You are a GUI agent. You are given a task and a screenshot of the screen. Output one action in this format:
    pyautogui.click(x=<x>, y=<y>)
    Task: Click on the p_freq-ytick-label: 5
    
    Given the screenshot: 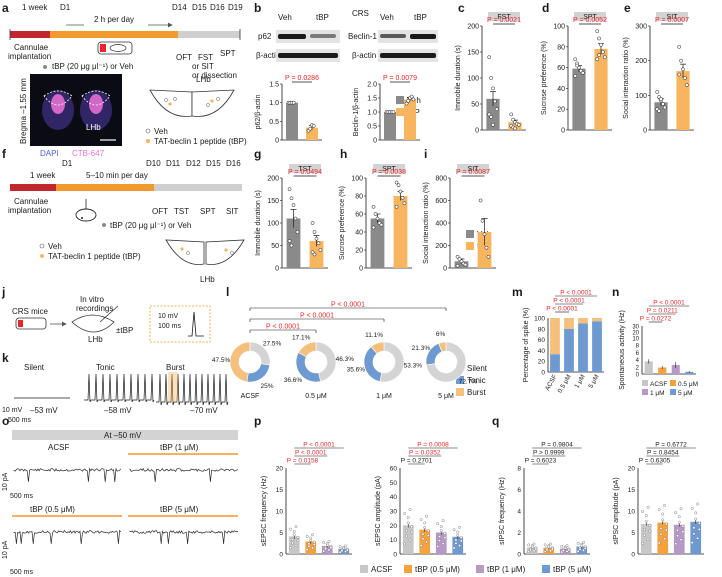 What is the action you would take?
    pyautogui.click(x=281, y=533)
    